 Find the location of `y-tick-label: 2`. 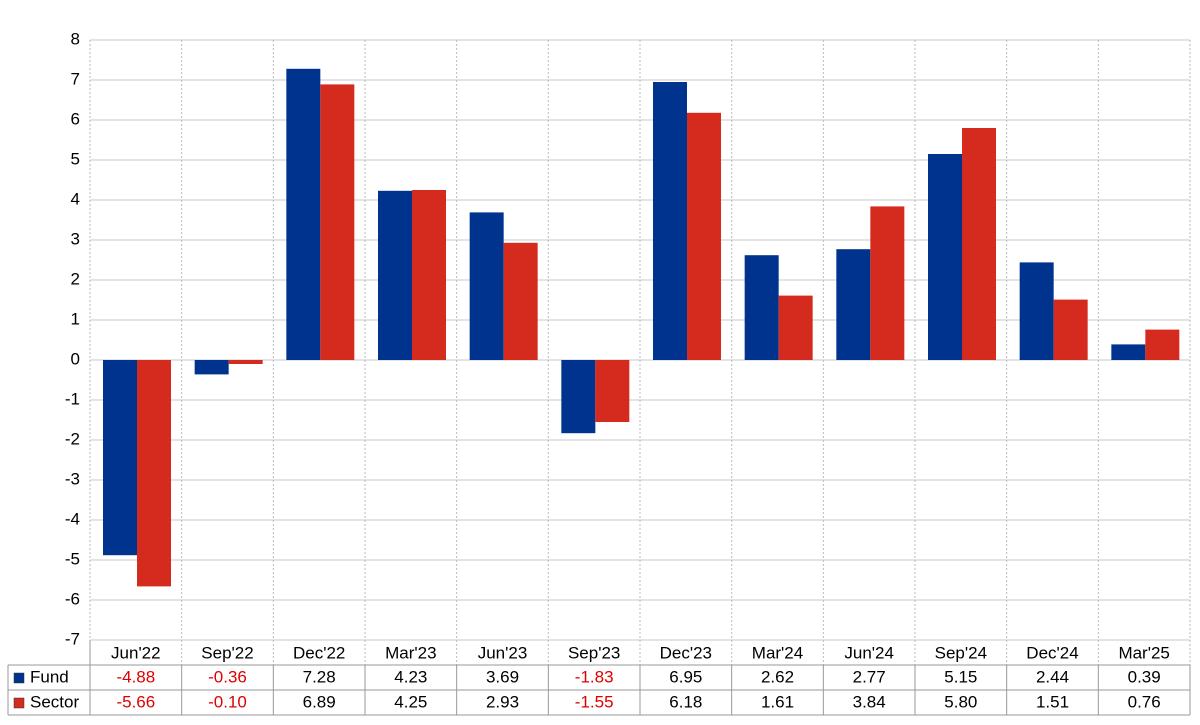

y-tick-label: 2 is located at coordinates (75, 278).